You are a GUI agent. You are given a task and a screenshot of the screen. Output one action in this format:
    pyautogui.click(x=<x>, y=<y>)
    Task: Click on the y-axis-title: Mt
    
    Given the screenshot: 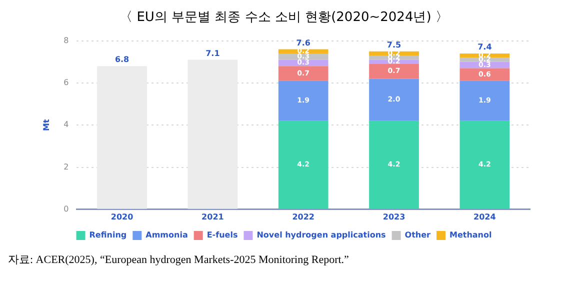 What is the action you would take?
    pyautogui.click(x=46, y=125)
    